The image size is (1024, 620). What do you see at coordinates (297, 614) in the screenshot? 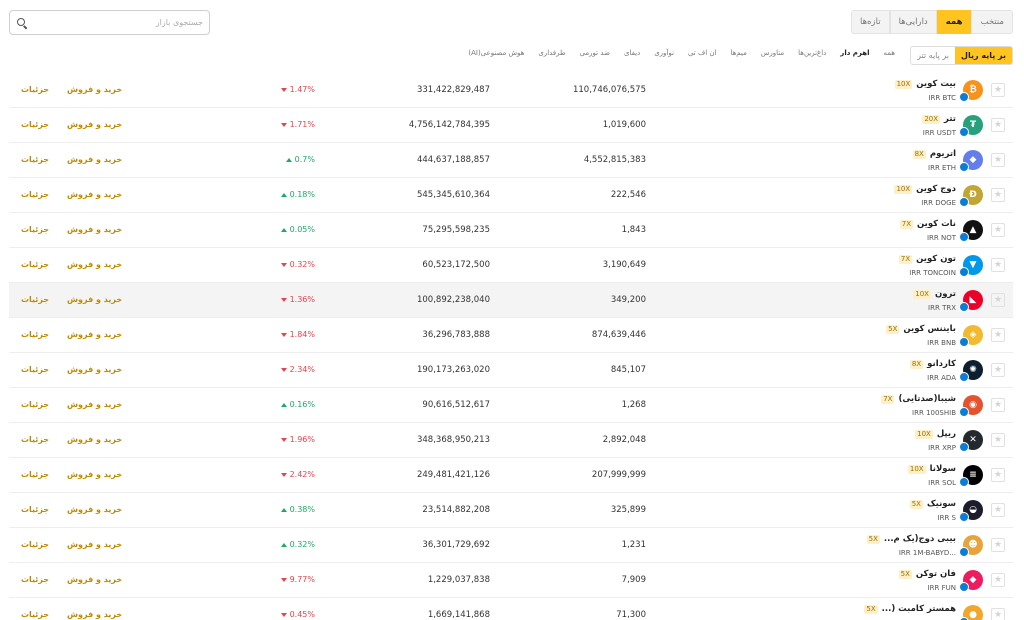
I see `change-percent: 0.45%` at bounding box center [297, 614].